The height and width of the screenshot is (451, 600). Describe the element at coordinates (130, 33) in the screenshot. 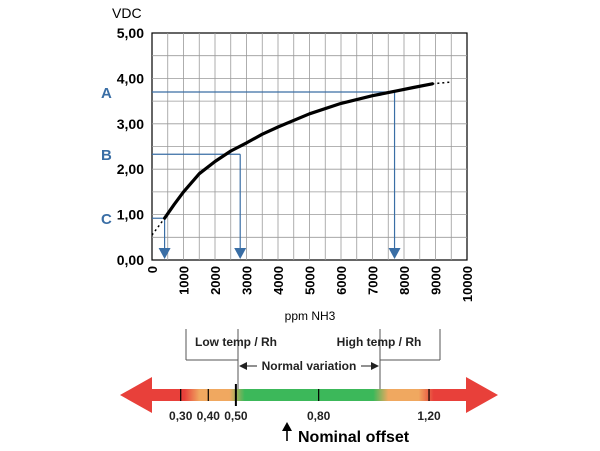

I see `y-tick-label: 5,00` at that location.